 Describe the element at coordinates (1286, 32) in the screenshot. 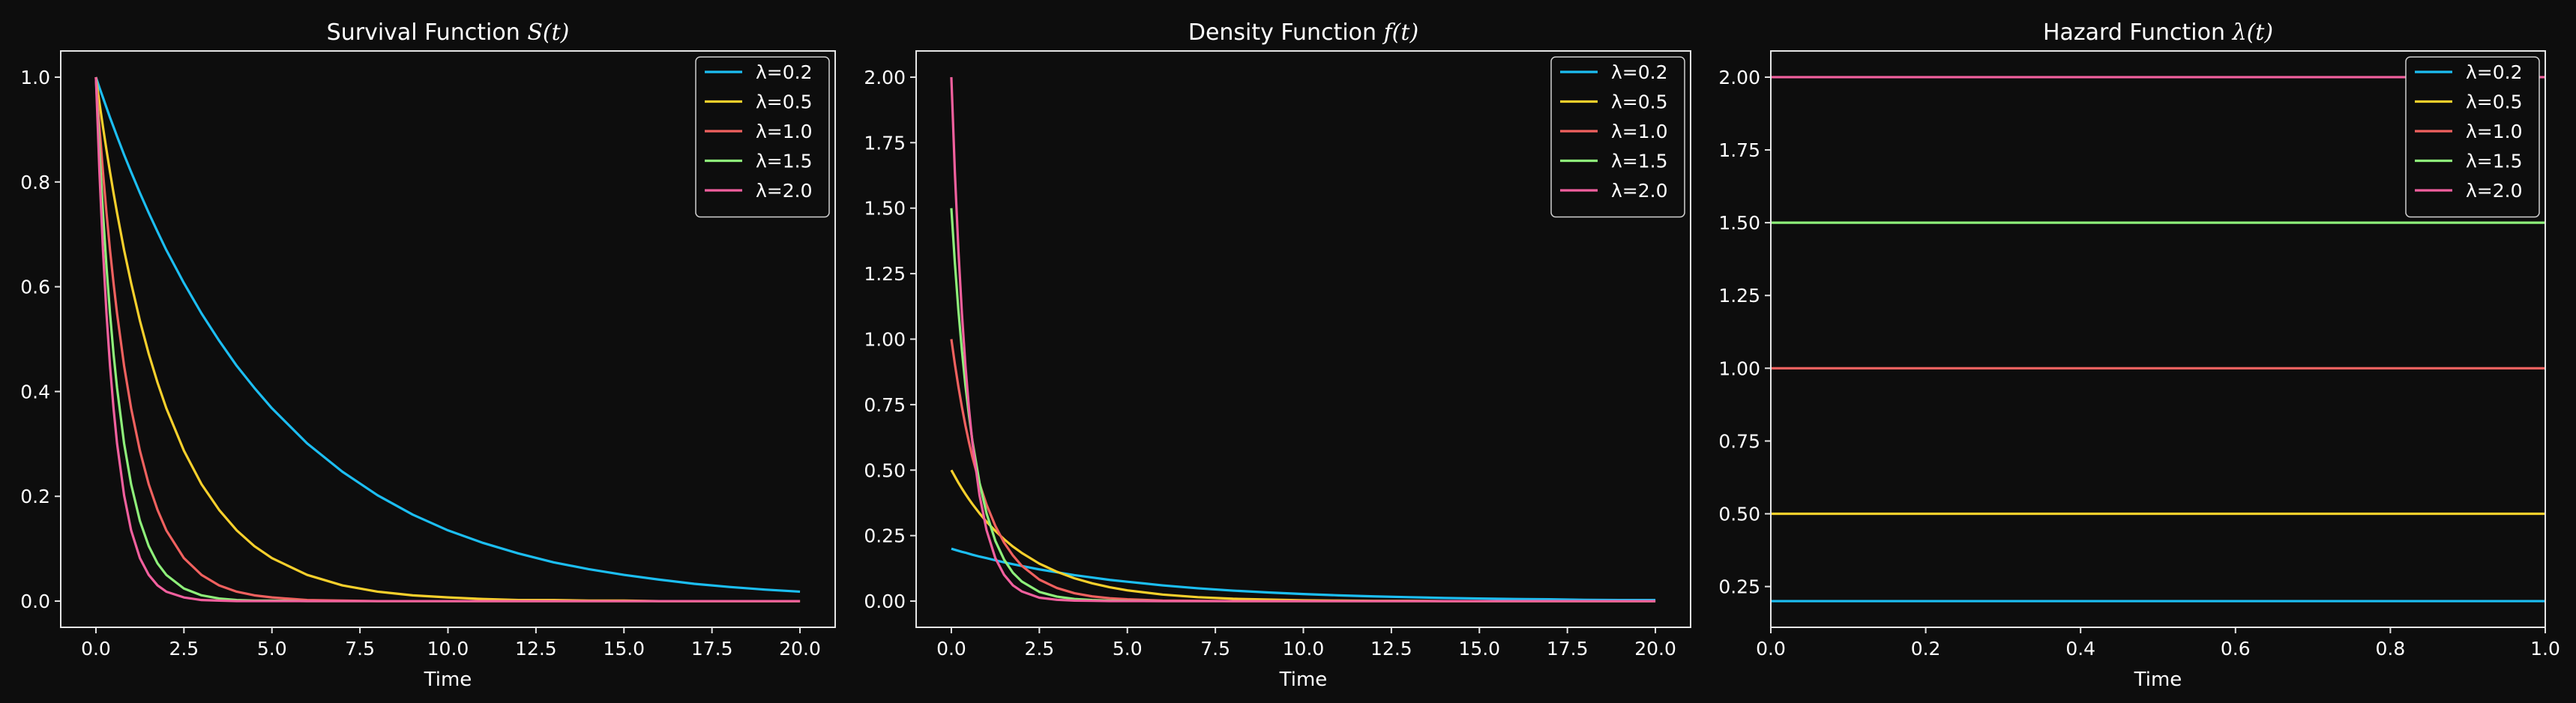

I see `chart-title-text: Density Function` at that location.